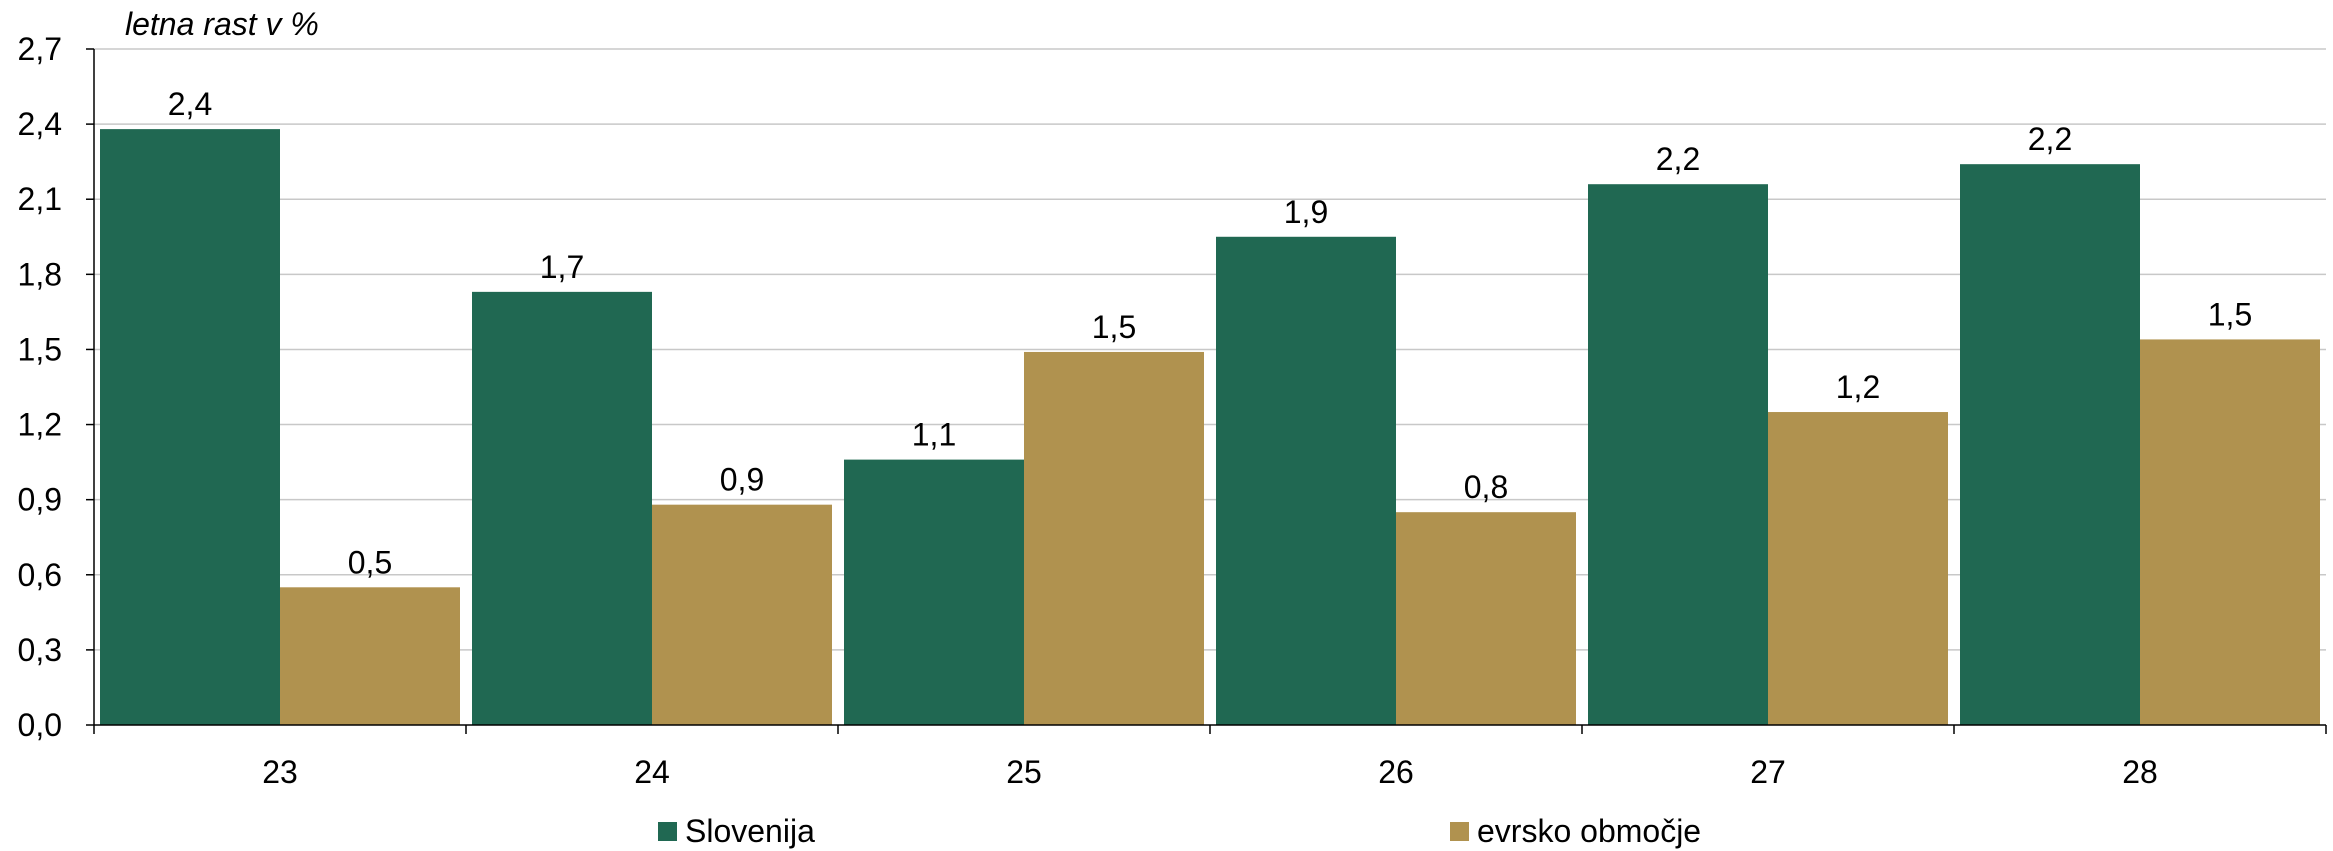 The height and width of the screenshot is (851, 2333). Describe the element at coordinates (280, 772) in the screenshot. I see `x-tick-label: 23` at that location.